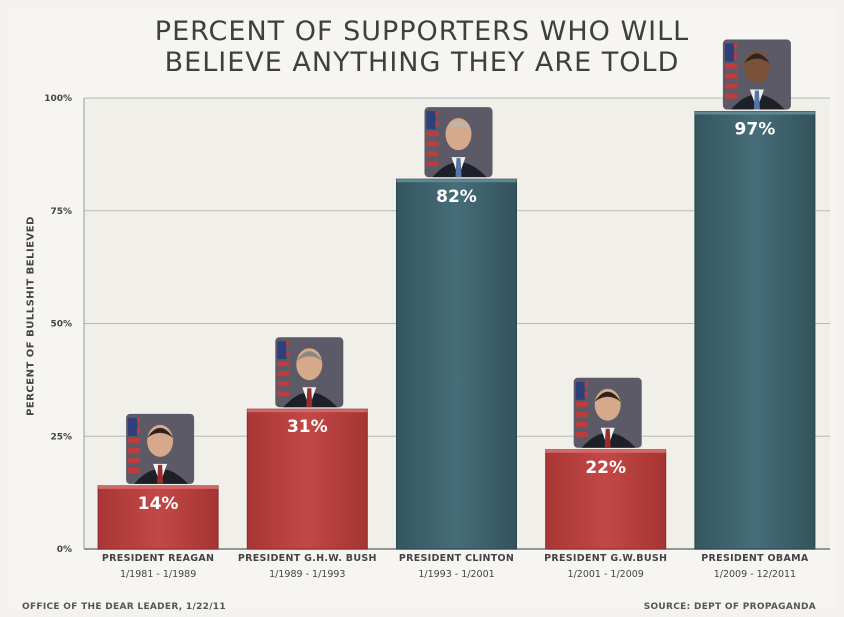 This screenshot has width=844, height=617. I want to click on y-tick-label: 0%, so click(64, 550).